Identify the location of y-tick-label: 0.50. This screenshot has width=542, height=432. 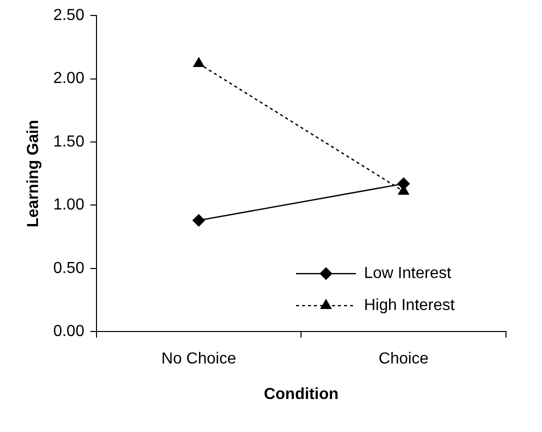
(68, 268).